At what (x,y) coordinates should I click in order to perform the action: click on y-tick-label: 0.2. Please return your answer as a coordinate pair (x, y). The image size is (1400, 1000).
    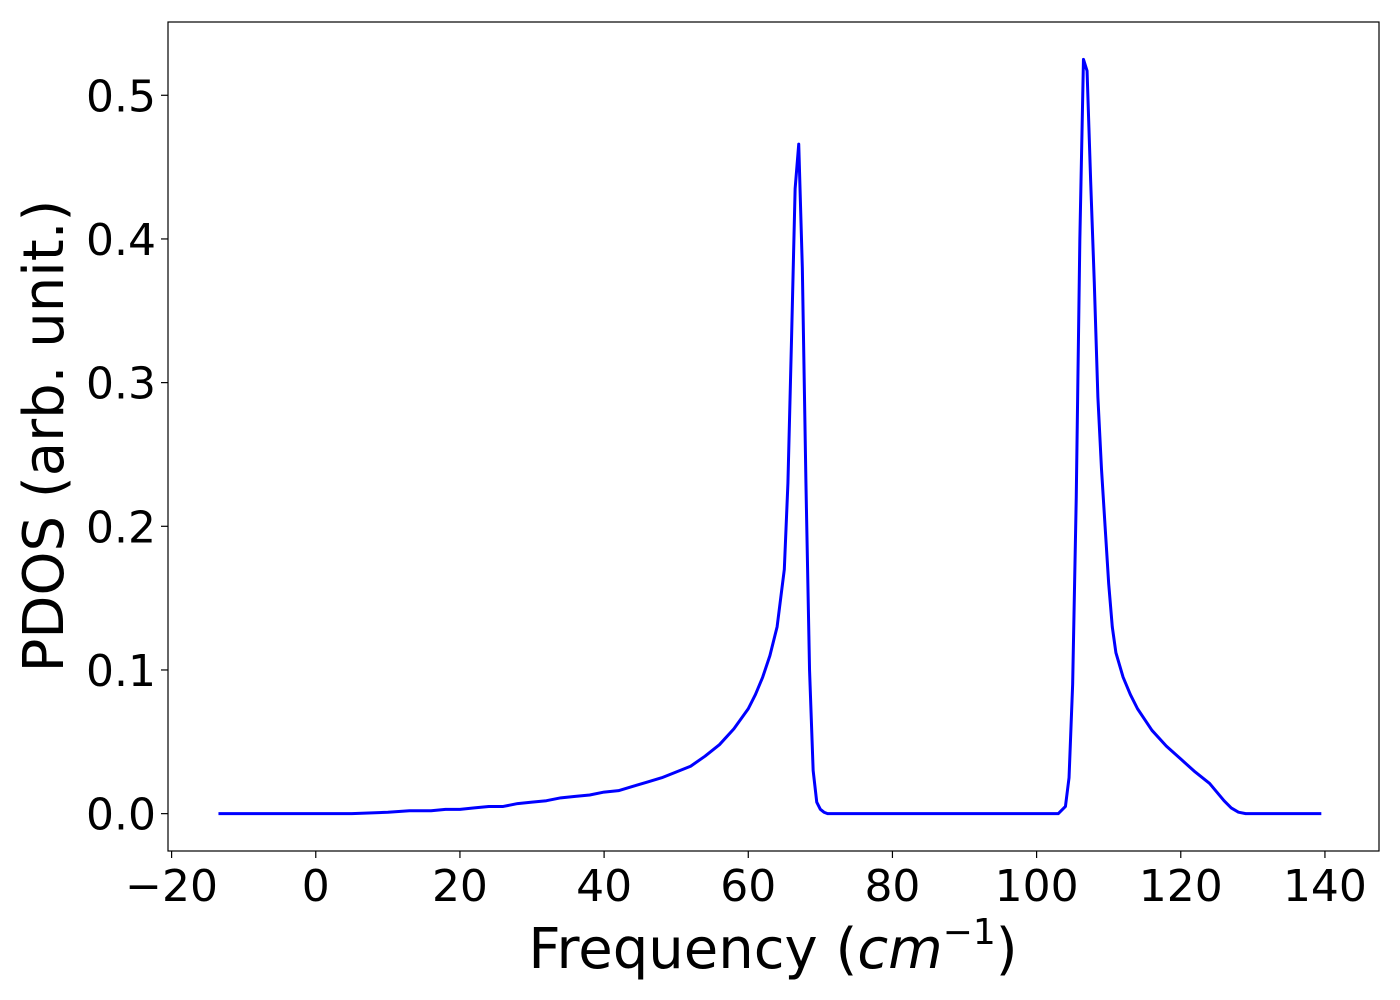
    Looking at the image, I should click on (121, 527).